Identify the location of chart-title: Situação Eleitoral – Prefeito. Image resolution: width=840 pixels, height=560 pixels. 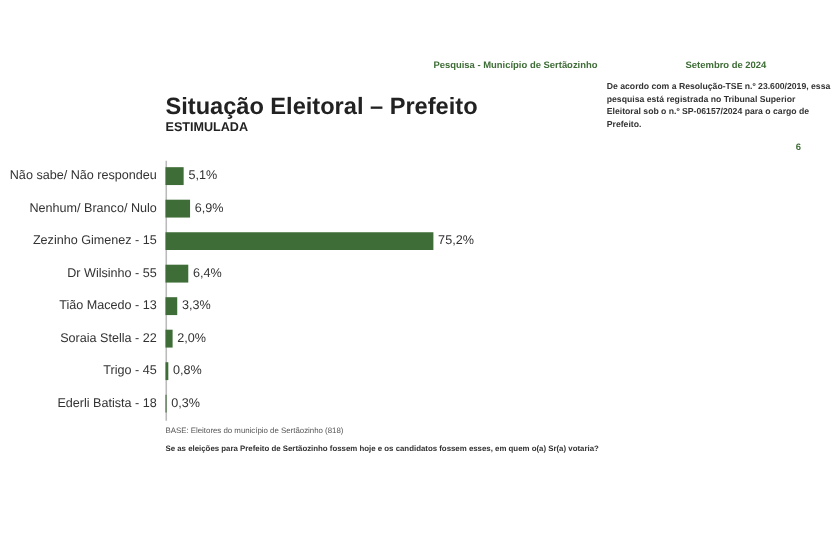
(321, 106).